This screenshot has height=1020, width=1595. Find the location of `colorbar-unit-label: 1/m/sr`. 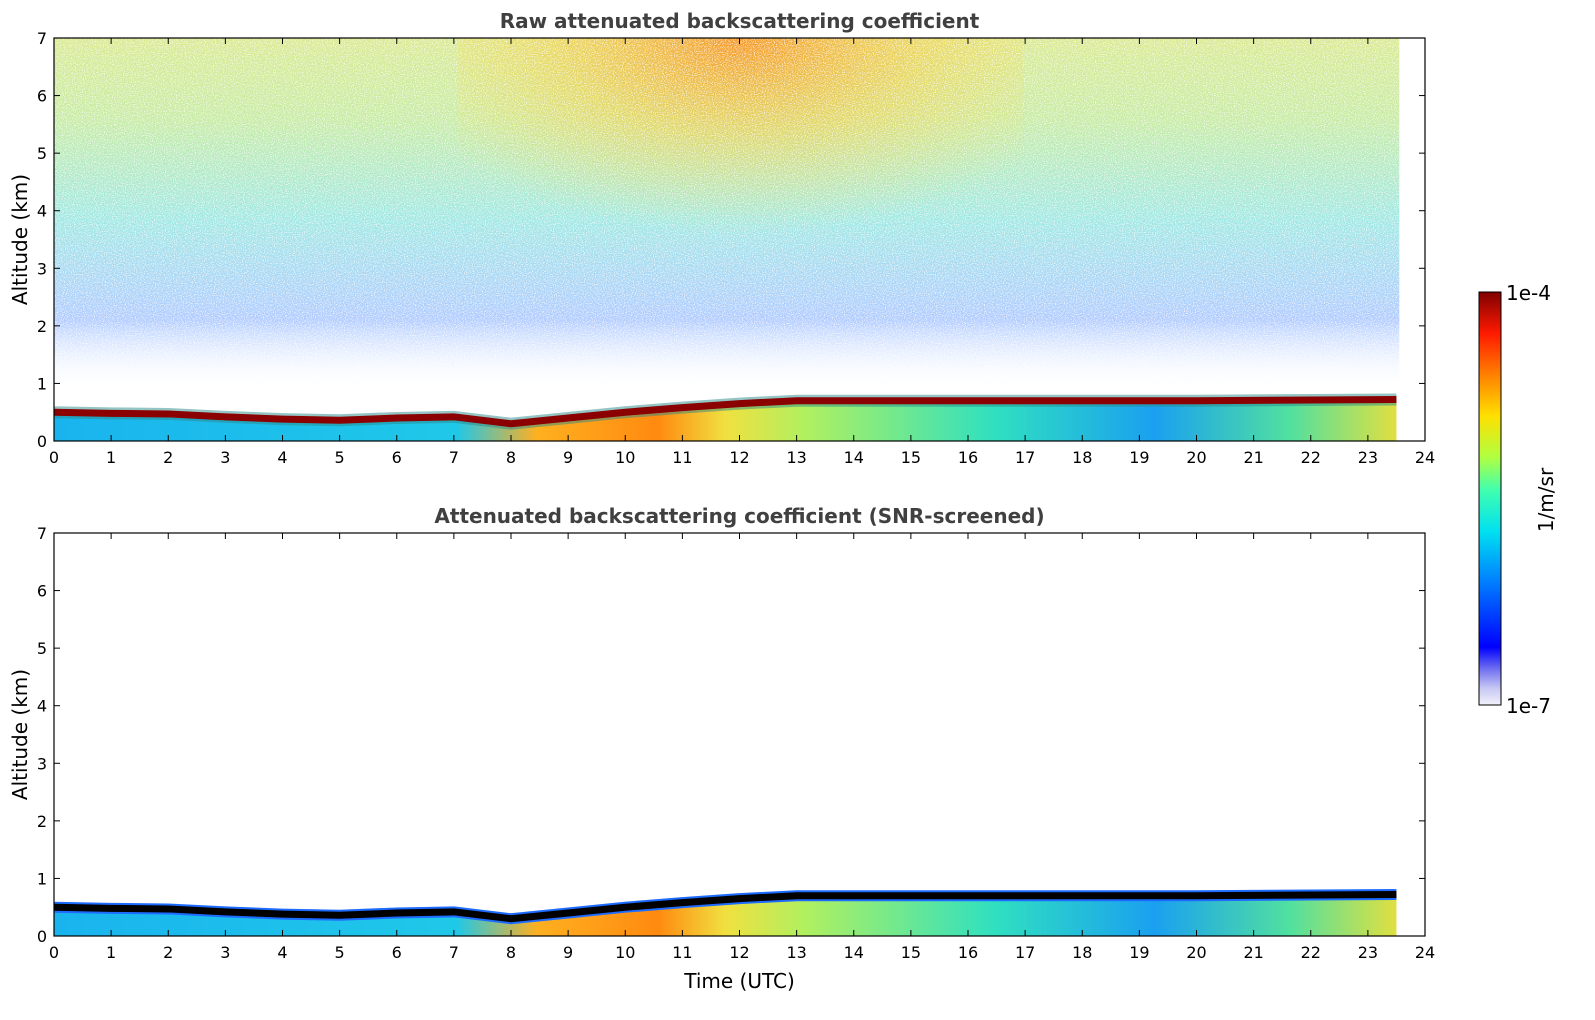

colorbar-unit-label: 1/m/sr is located at coordinates (1546, 499).